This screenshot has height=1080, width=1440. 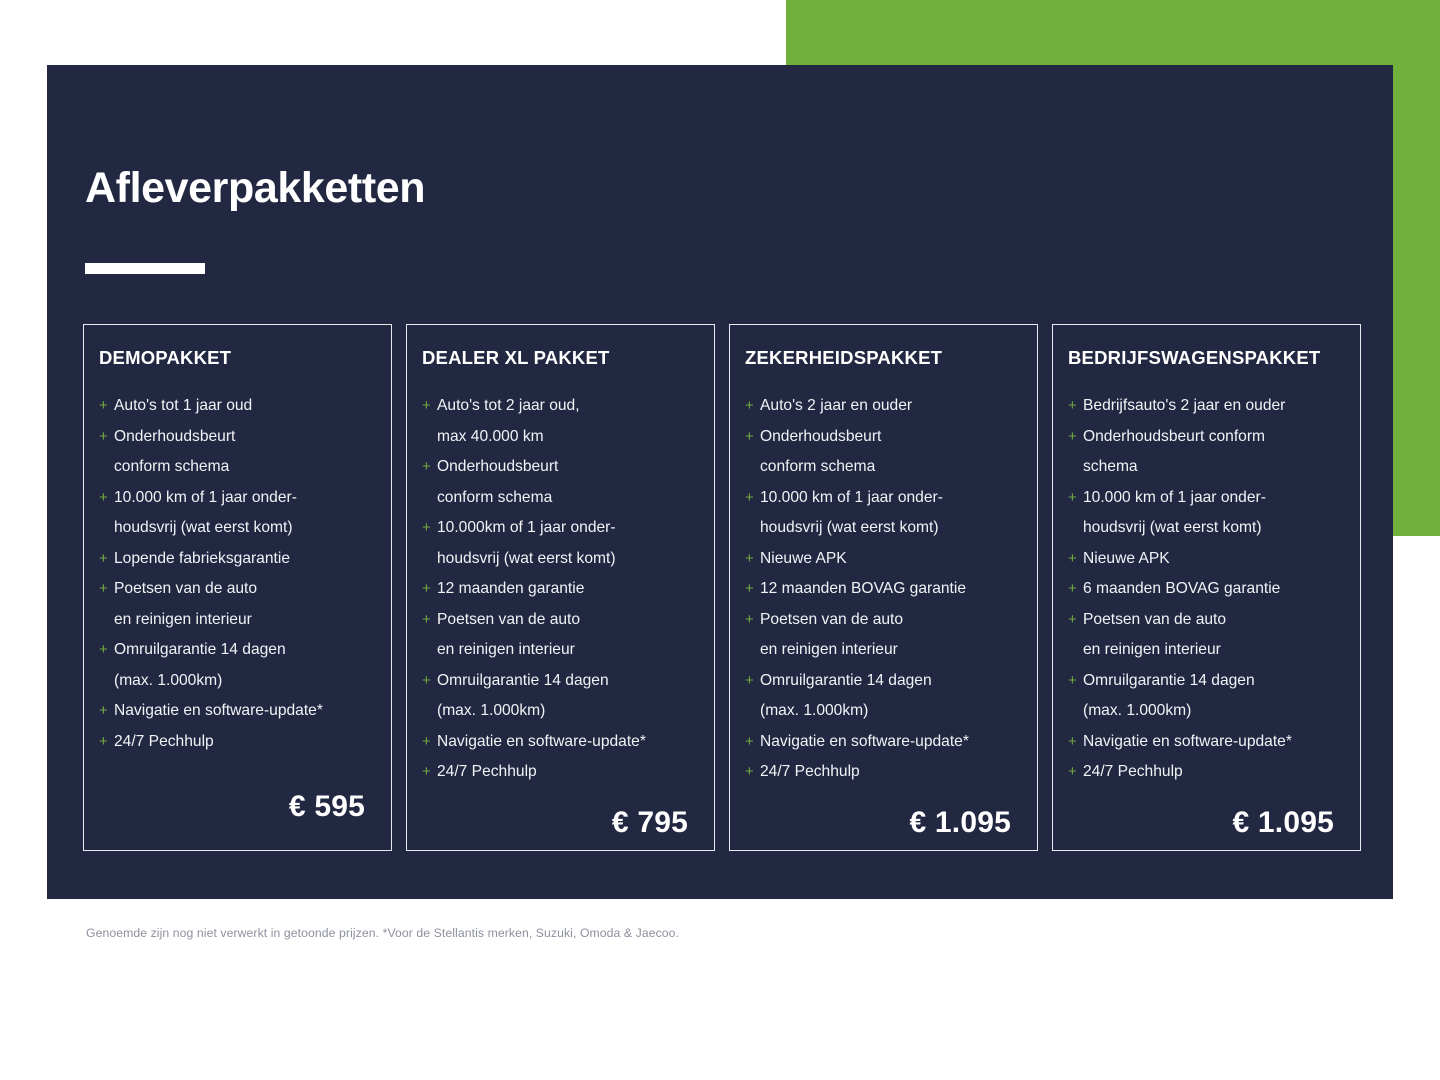 I want to click on package-feature-label: conform schema, so click(x=818, y=466).